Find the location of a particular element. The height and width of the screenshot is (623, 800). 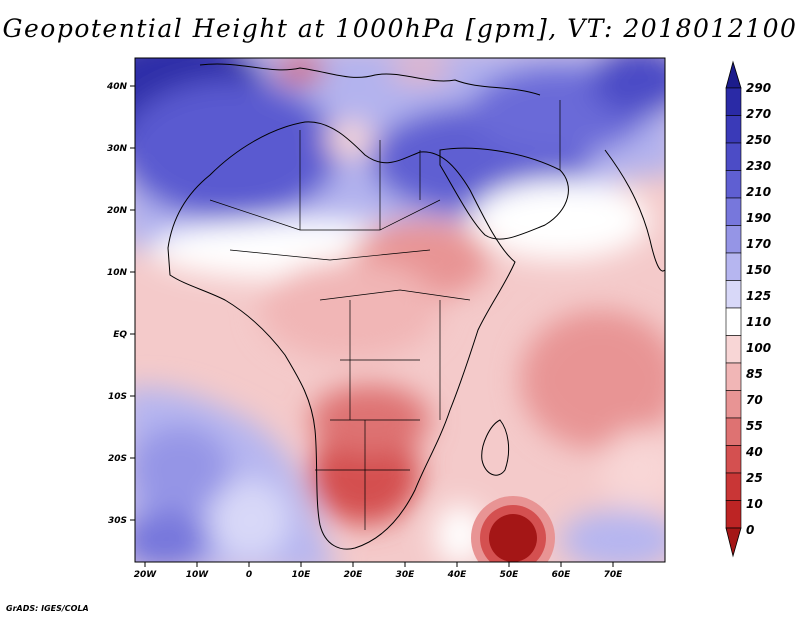

madagascar-coastline is located at coordinates (495, 447).